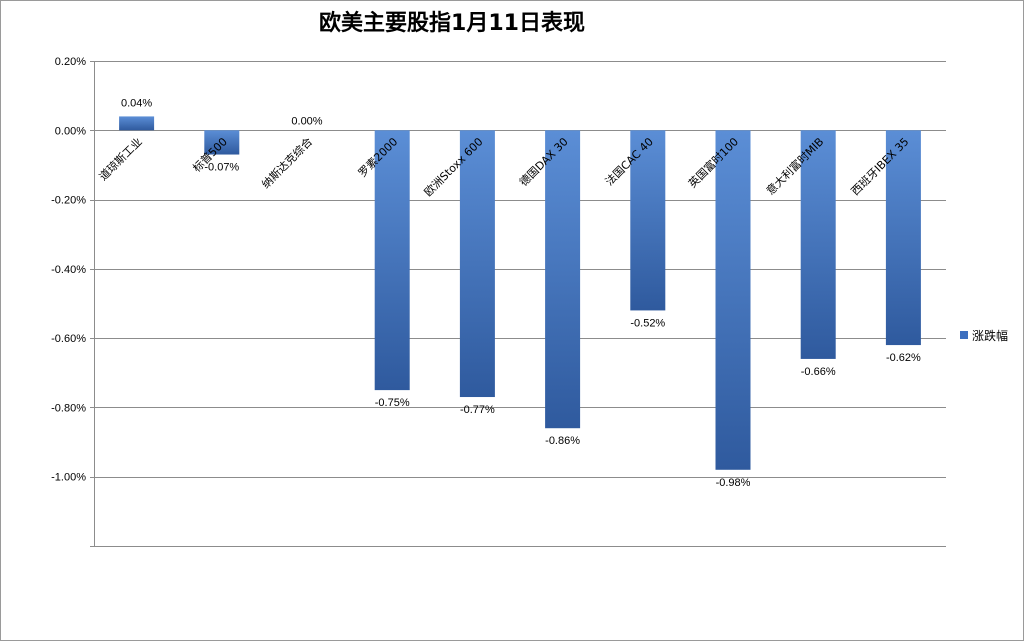  What do you see at coordinates (68, 408) in the screenshot?
I see `y-tick-label: -0.80%` at bounding box center [68, 408].